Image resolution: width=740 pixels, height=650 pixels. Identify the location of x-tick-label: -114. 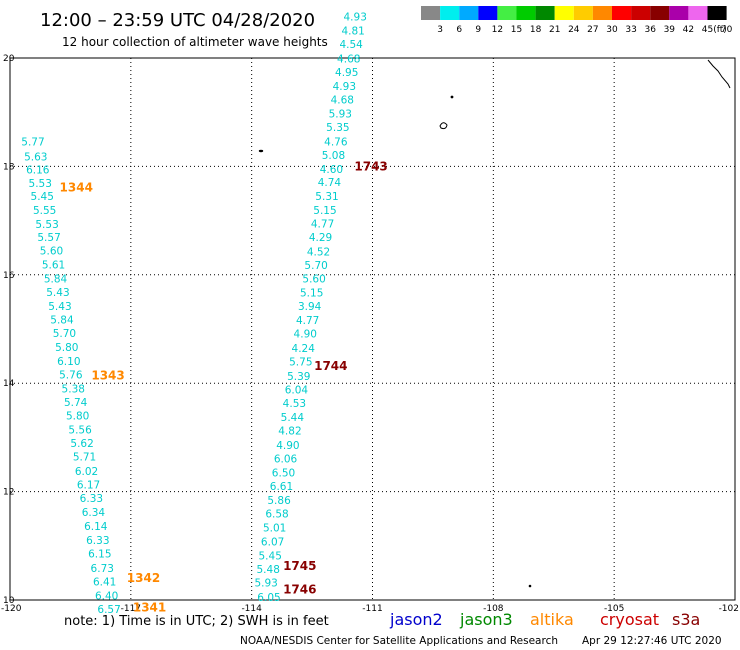
(251, 609).